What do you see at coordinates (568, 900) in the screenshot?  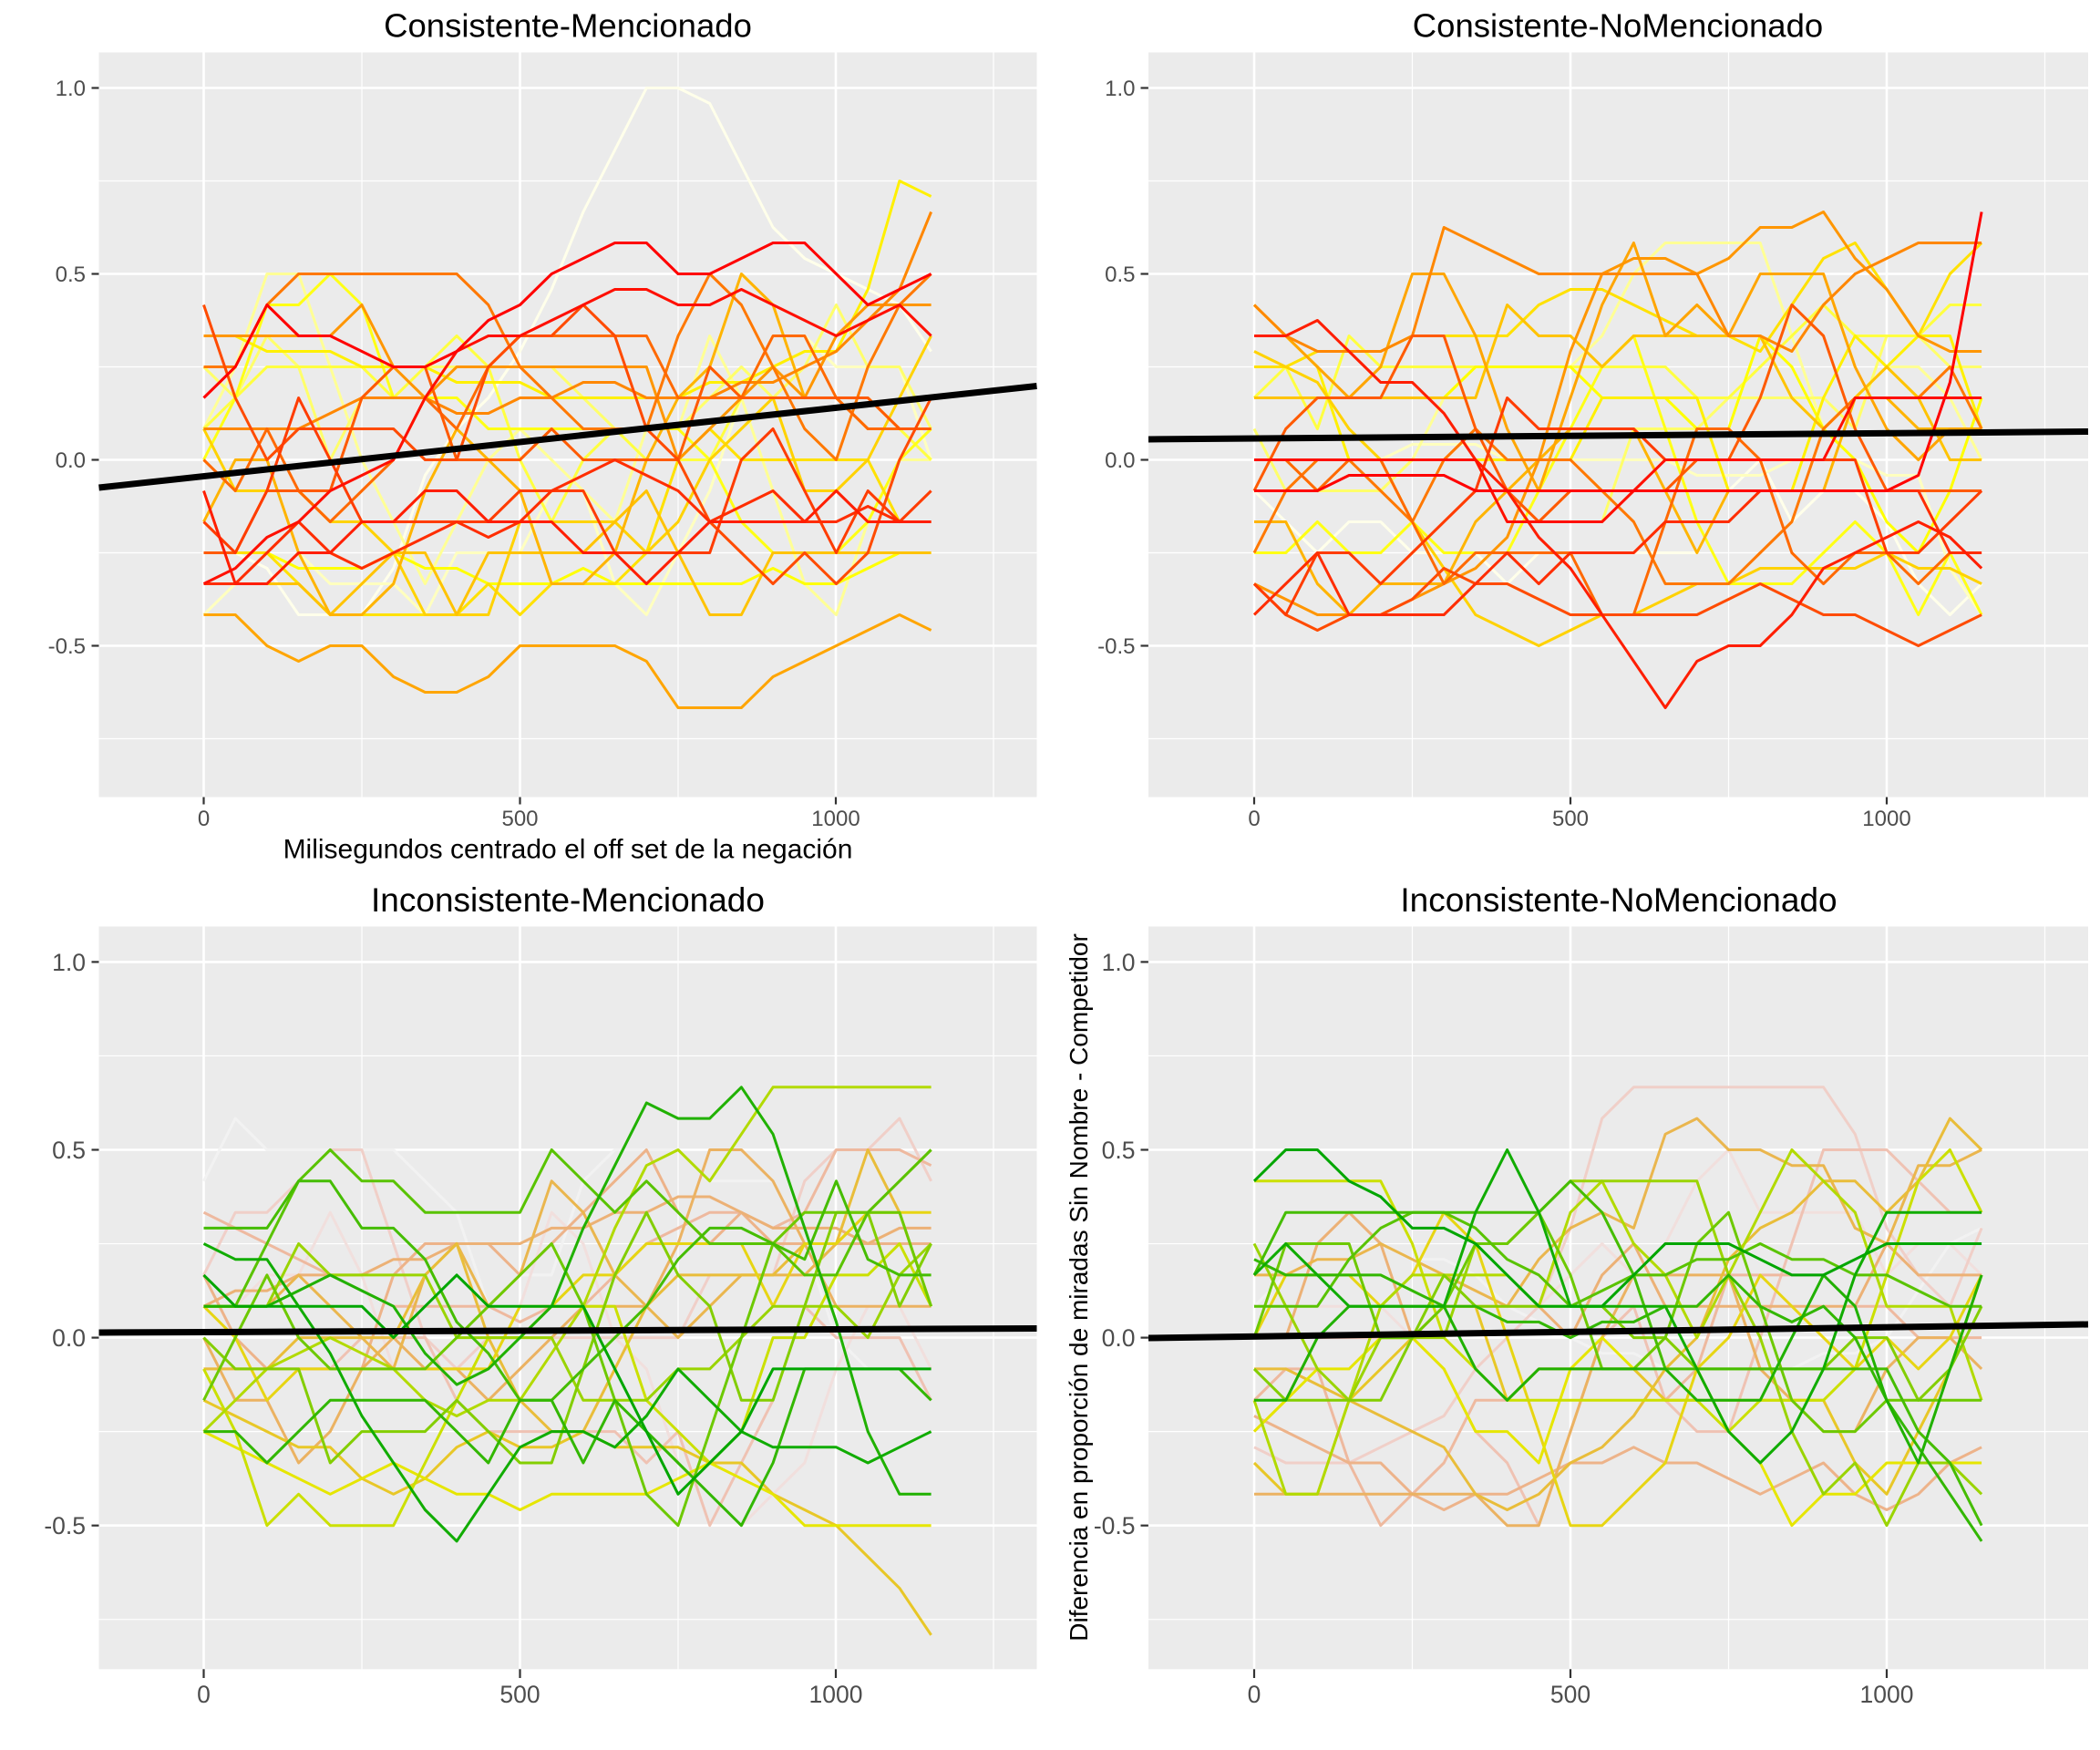 I see `svg-text: Inconsistente-Mencionado` at bounding box center [568, 900].